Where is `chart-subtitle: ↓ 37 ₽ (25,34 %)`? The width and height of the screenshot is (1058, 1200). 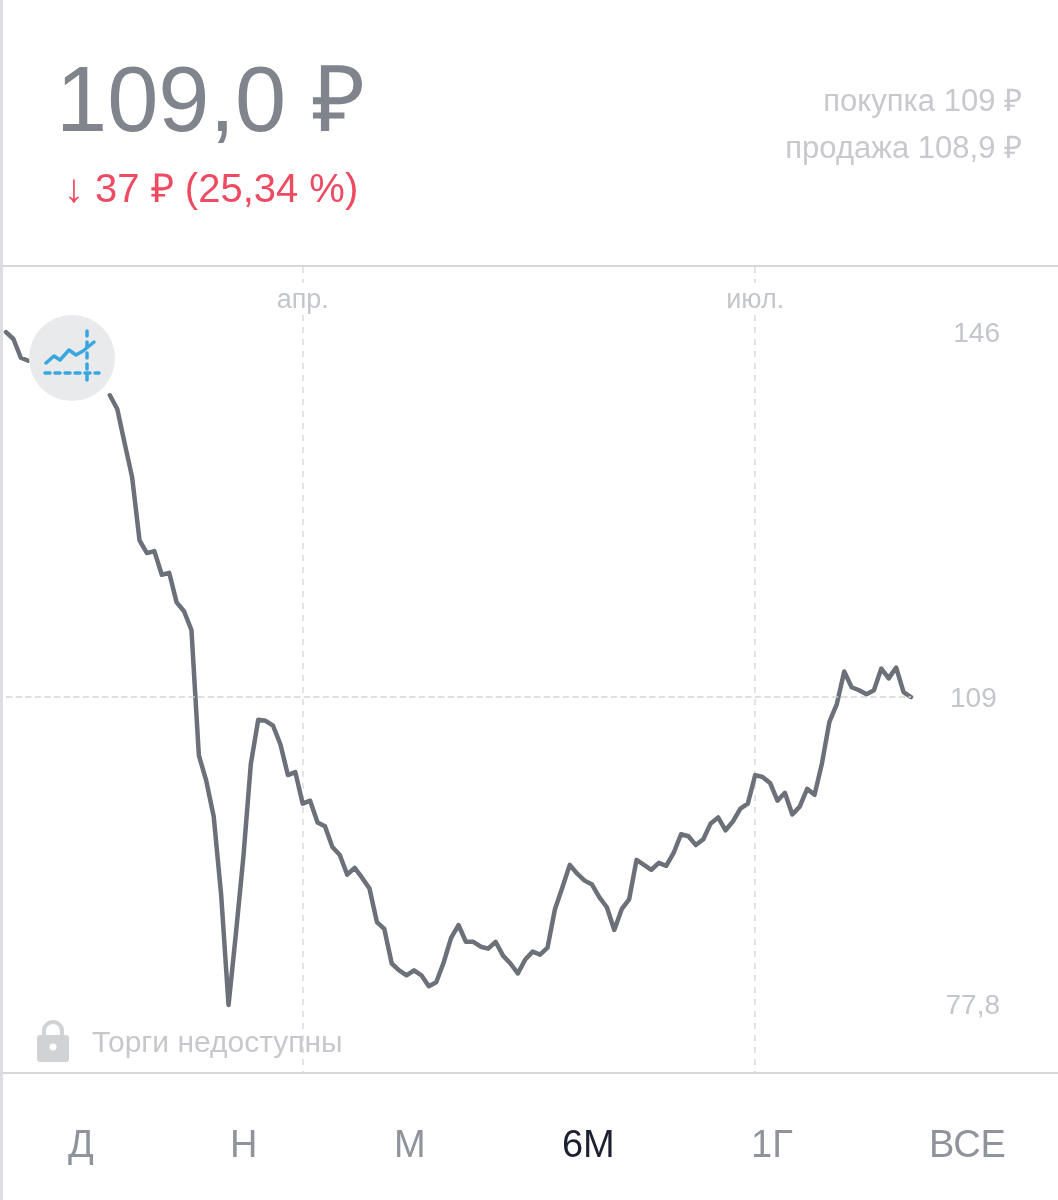 chart-subtitle: ↓ 37 ₽ (25,34 %) is located at coordinates (211, 188).